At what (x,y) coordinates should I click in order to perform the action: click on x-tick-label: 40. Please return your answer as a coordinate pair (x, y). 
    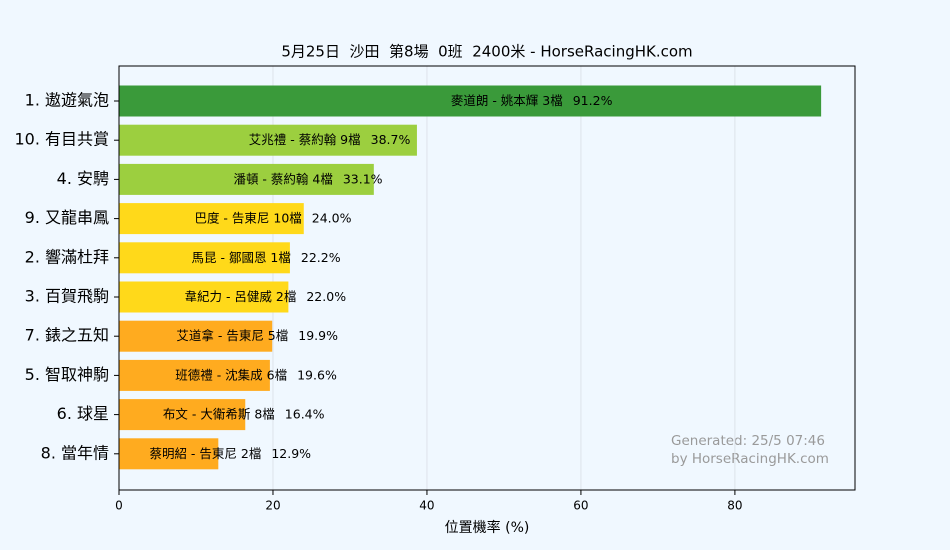
    Looking at the image, I should click on (426, 506).